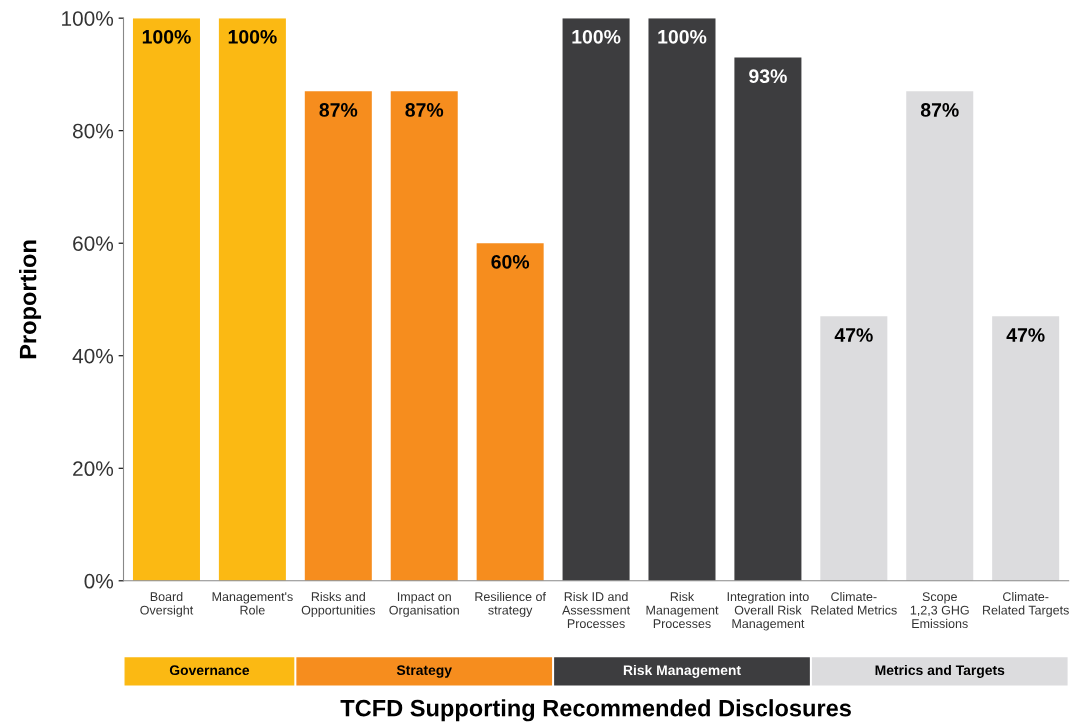 Image resolution: width=1074 pixels, height=726 pixels. What do you see at coordinates (209, 670) in the screenshot?
I see `text: Governance` at bounding box center [209, 670].